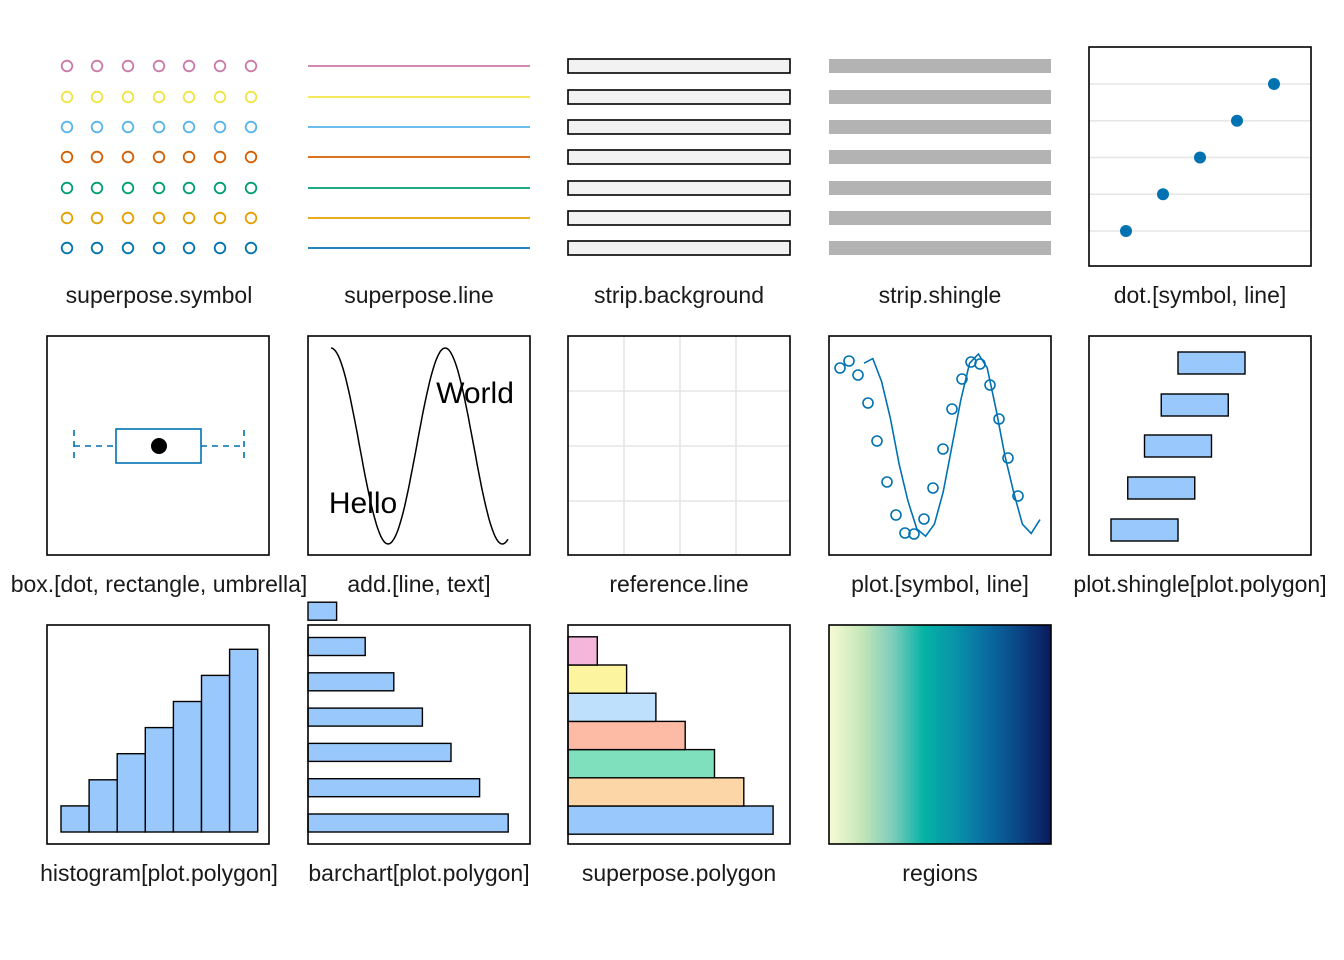 Image resolution: width=1344 pixels, height=960 pixels. I want to click on plot-line, so click(952, 445).